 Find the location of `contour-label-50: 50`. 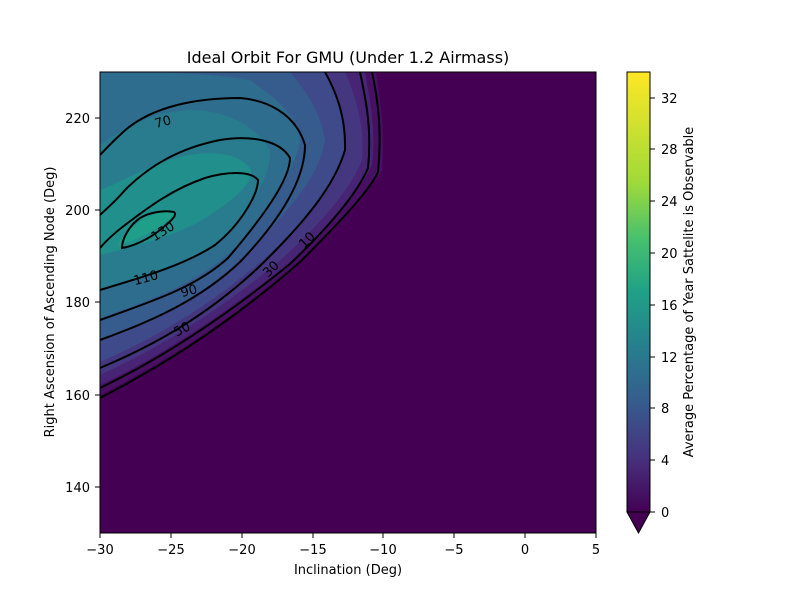

contour-label-50: 50 is located at coordinates (183, 329).